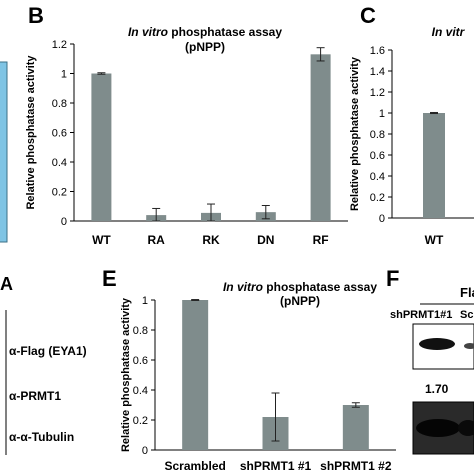 The width and height of the screenshot is (474, 474). I want to click on panel-e-letter: E, so click(109, 278).